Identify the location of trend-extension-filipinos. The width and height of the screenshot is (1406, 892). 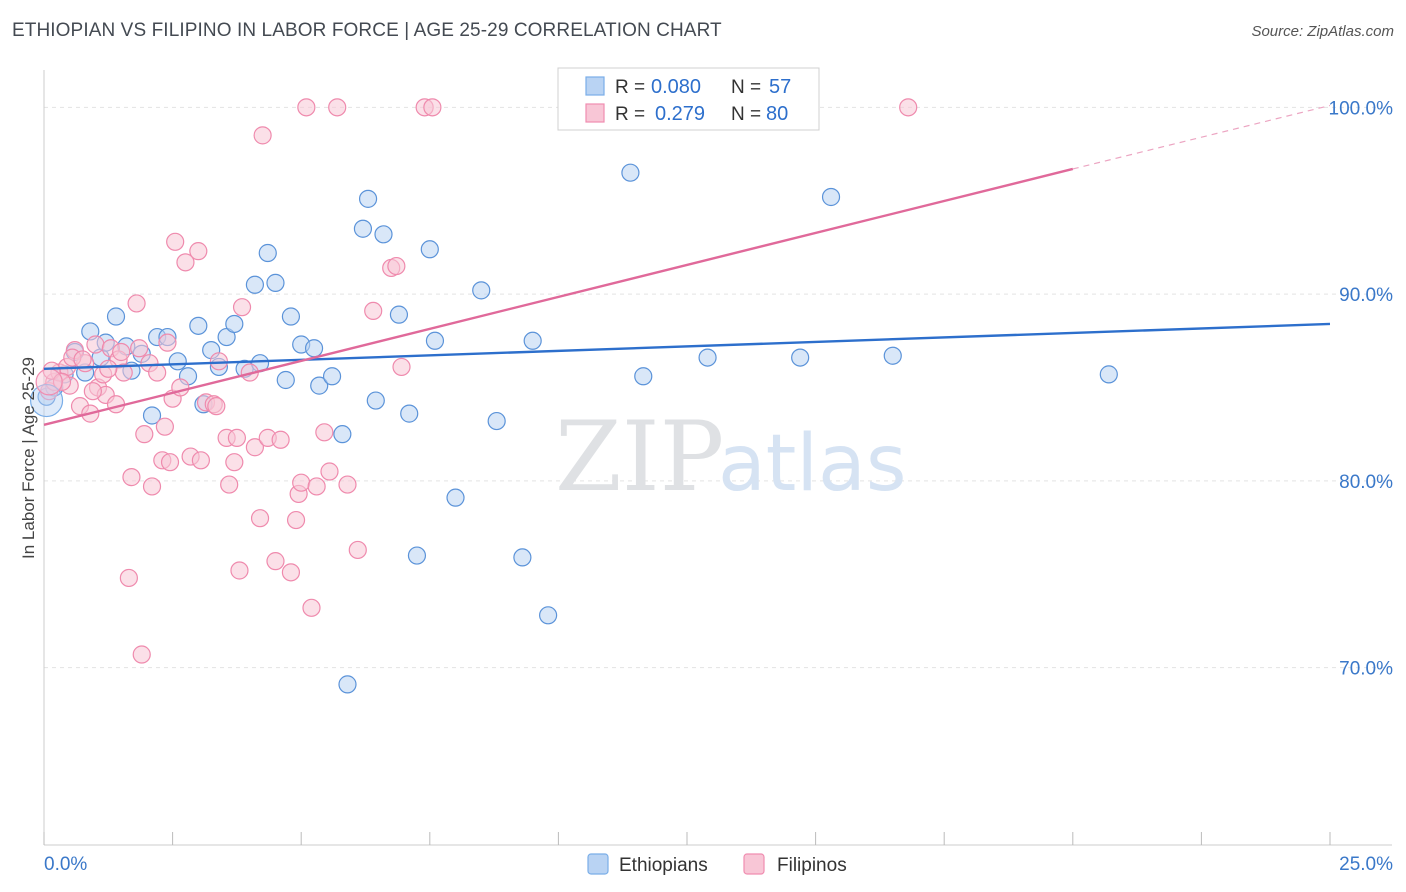
(1201, 137).